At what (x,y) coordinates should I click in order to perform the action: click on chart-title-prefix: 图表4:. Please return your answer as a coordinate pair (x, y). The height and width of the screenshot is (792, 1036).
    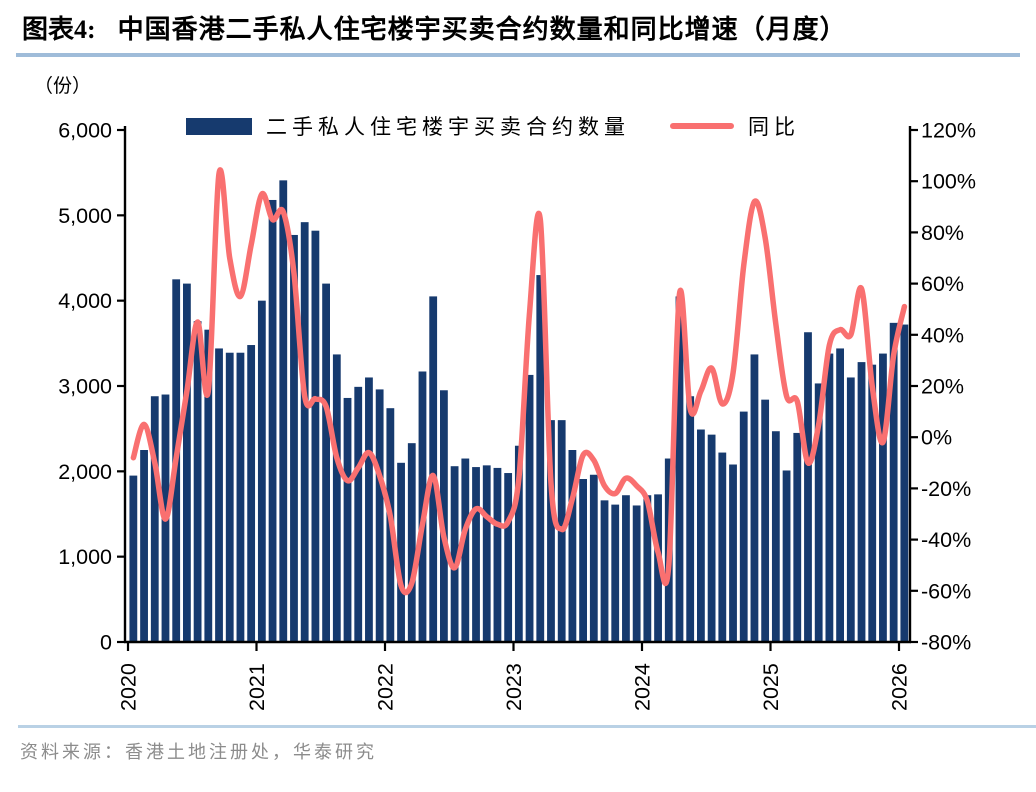
    Looking at the image, I should click on (59, 29).